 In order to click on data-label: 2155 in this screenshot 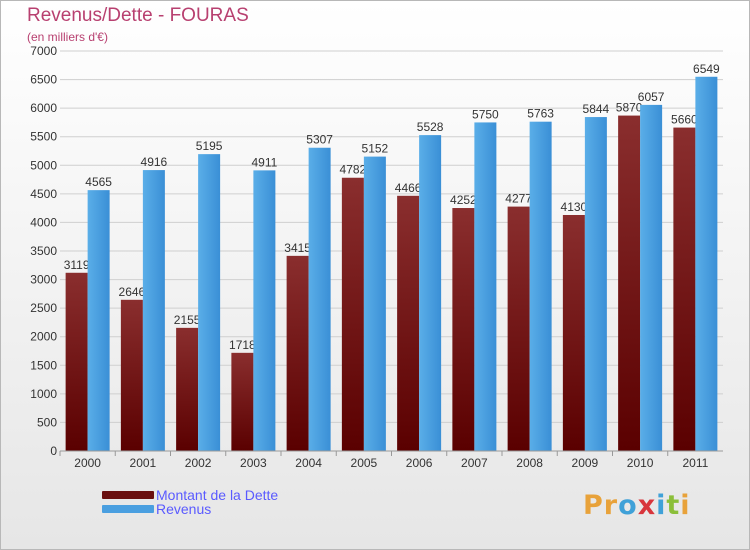, I will do `click(187, 320)`.